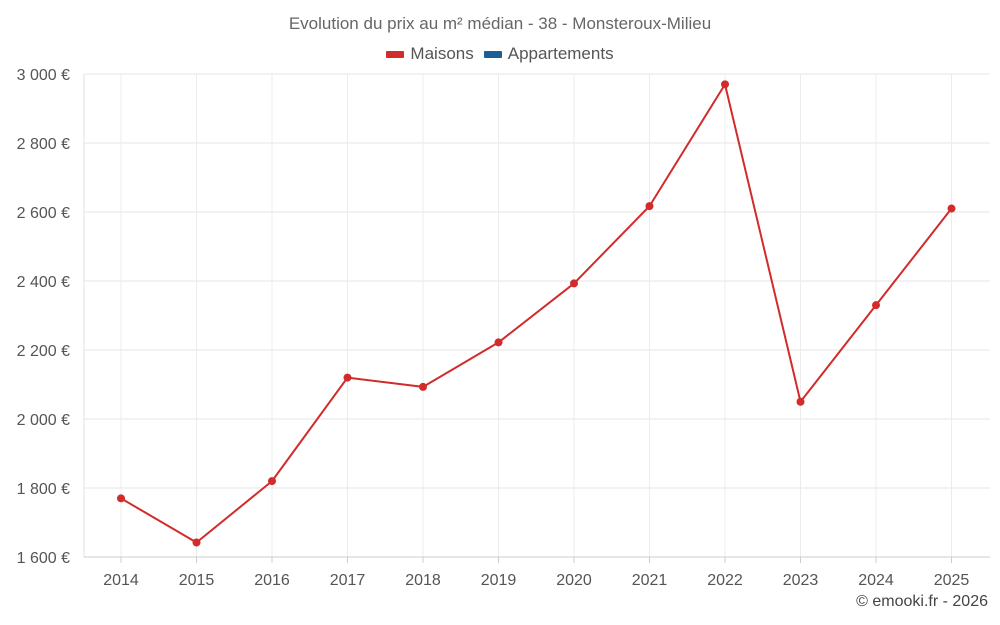  I want to click on data-point-maisons-2025, so click(951, 208).